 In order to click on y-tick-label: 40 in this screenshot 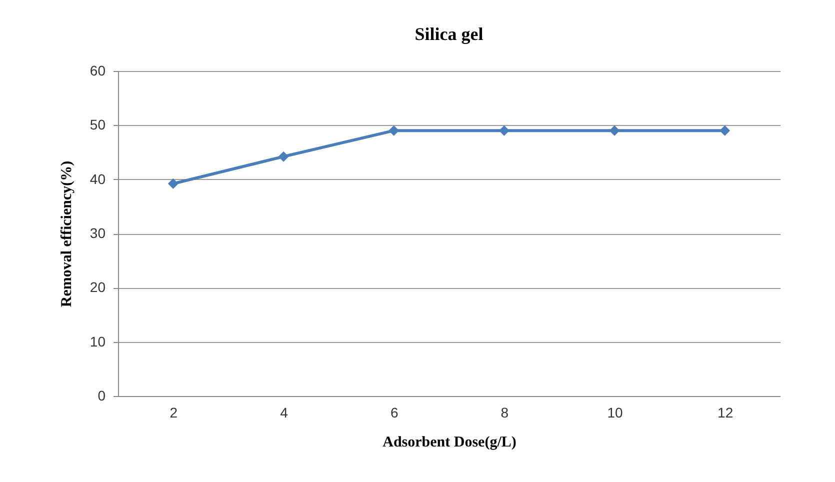, I will do `click(98, 178)`.